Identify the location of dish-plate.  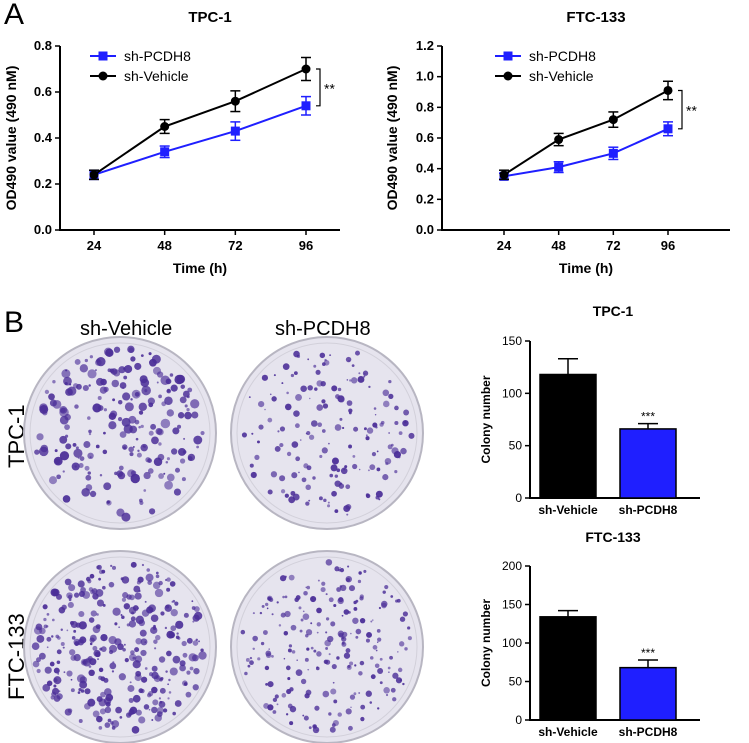
(327, 433).